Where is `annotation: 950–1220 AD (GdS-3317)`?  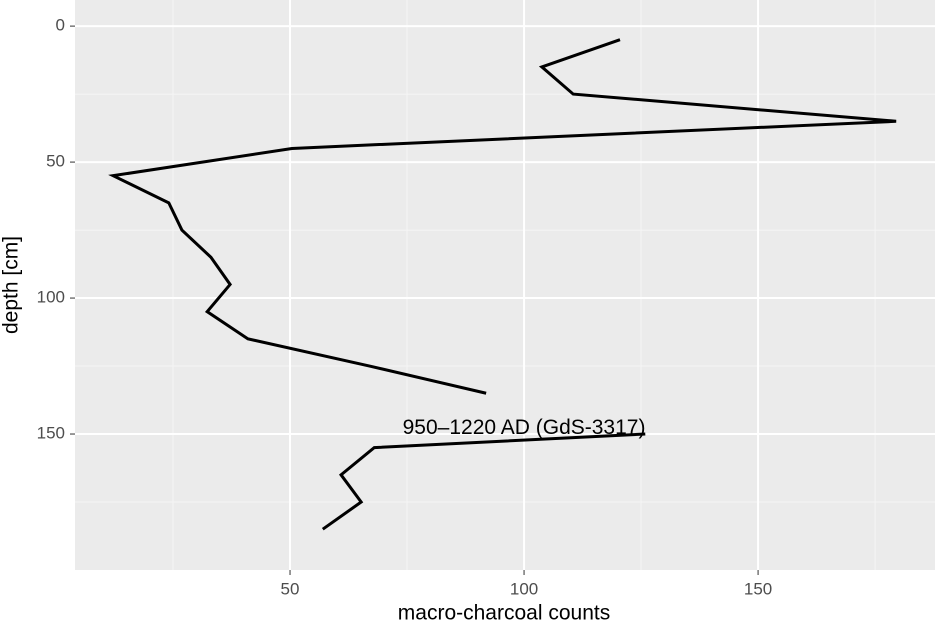 annotation: 950–1220 AD (GdS-3317) is located at coordinates (524, 427).